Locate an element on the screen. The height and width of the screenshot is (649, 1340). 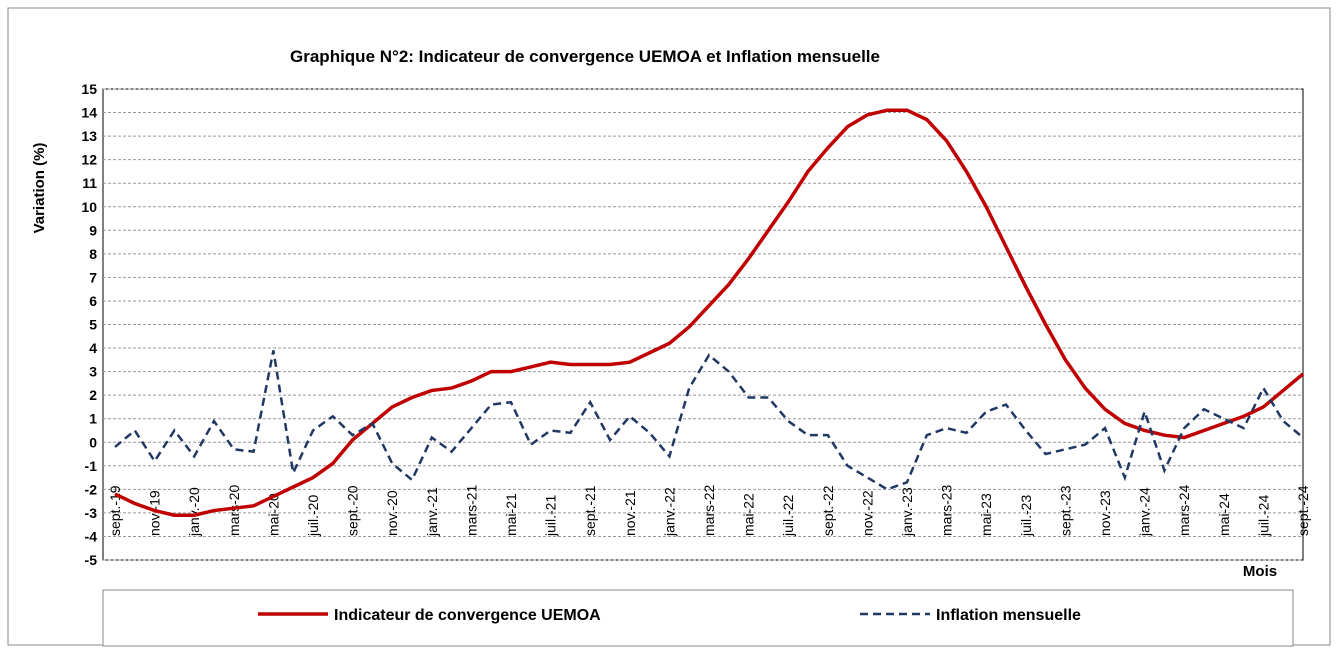
x-tick-label: sept.-21 is located at coordinates (590, 510).